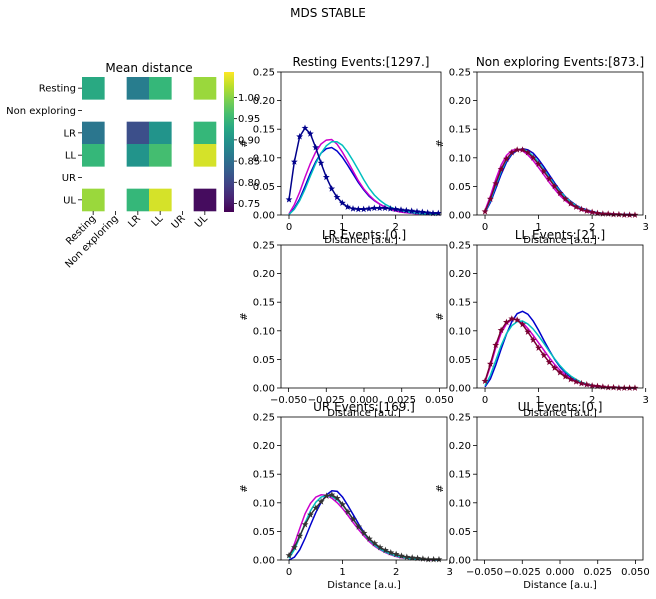 The height and width of the screenshot is (599, 656). What do you see at coordinates (69, 200) in the screenshot?
I see `heatmap-ytick-label: UL` at bounding box center [69, 200].